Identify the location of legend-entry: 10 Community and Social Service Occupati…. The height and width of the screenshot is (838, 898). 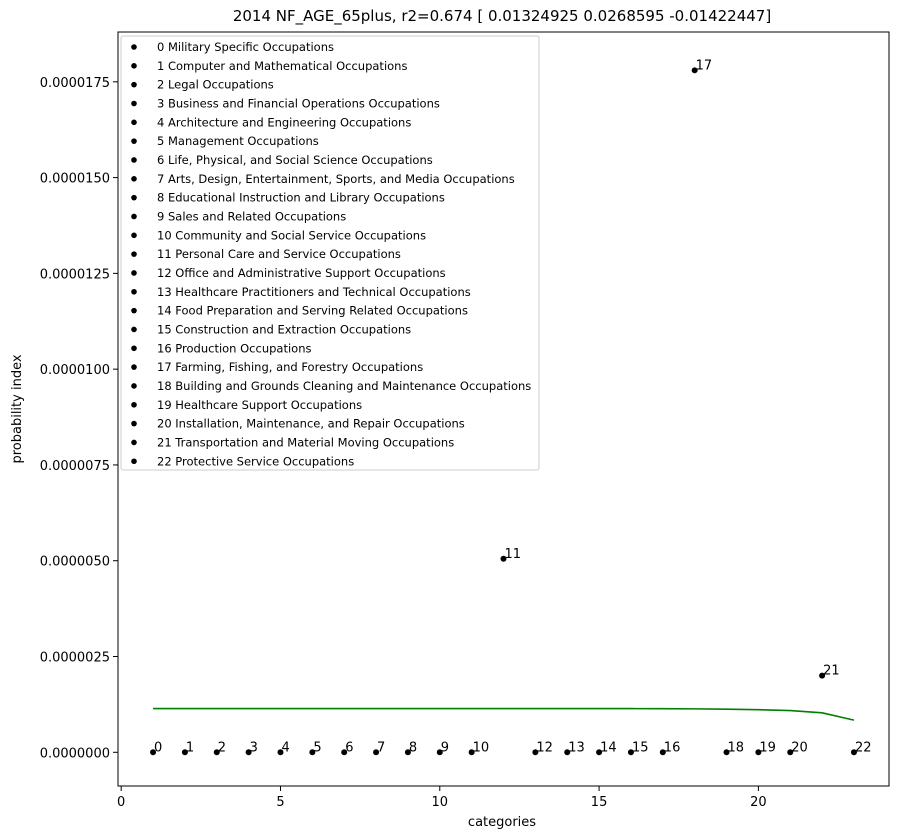
(291, 235).